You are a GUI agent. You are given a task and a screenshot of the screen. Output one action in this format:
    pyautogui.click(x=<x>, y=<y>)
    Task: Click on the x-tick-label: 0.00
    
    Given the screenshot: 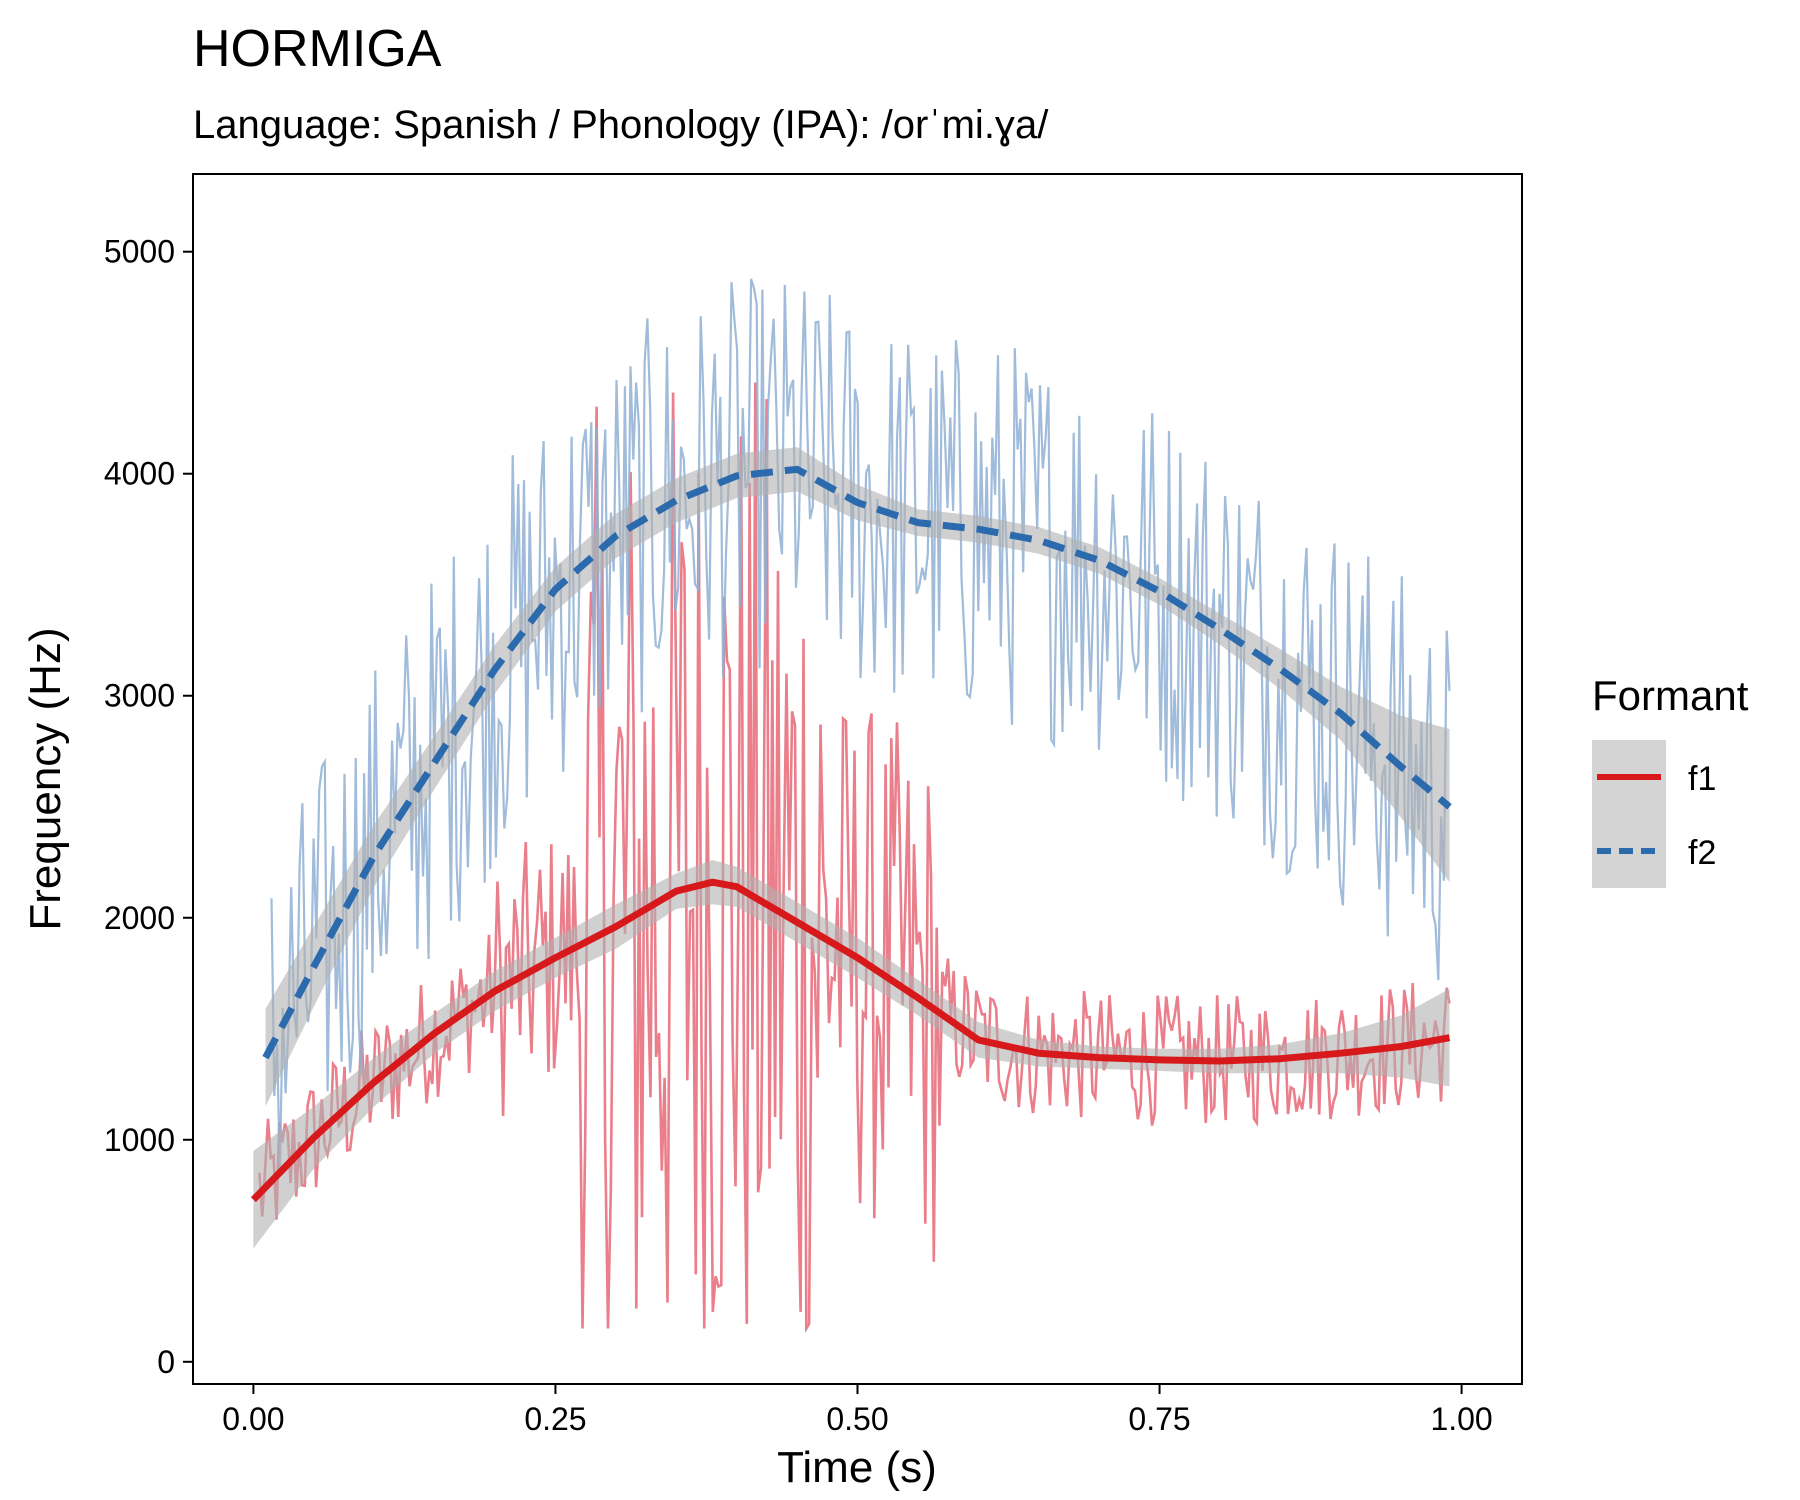 What is the action you would take?
    pyautogui.click(x=253, y=1419)
    